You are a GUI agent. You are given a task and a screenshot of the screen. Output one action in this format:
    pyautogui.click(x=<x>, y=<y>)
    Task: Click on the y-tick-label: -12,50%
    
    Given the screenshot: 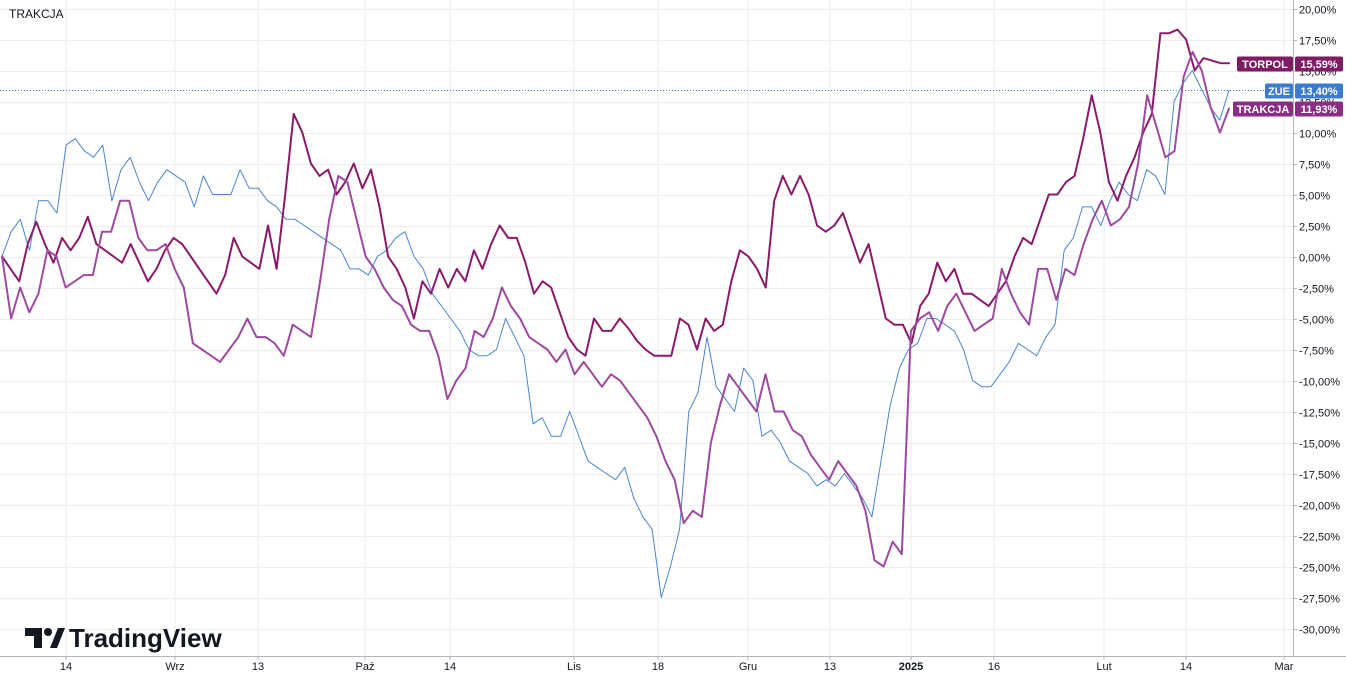 What is the action you would take?
    pyautogui.click(x=1319, y=414)
    